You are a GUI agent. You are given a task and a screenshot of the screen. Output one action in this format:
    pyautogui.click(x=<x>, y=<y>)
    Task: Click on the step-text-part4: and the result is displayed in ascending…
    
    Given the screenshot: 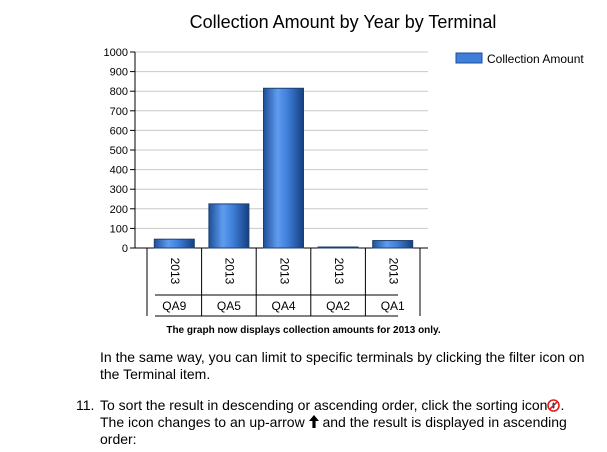 What is the action you would take?
    pyautogui.click(x=333, y=430)
    